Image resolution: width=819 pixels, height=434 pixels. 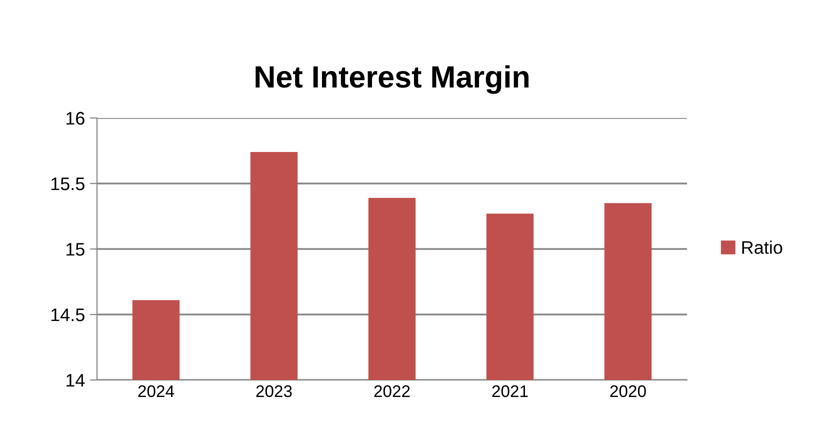 I want to click on y-tick-label: 15.5, so click(x=67, y=184).